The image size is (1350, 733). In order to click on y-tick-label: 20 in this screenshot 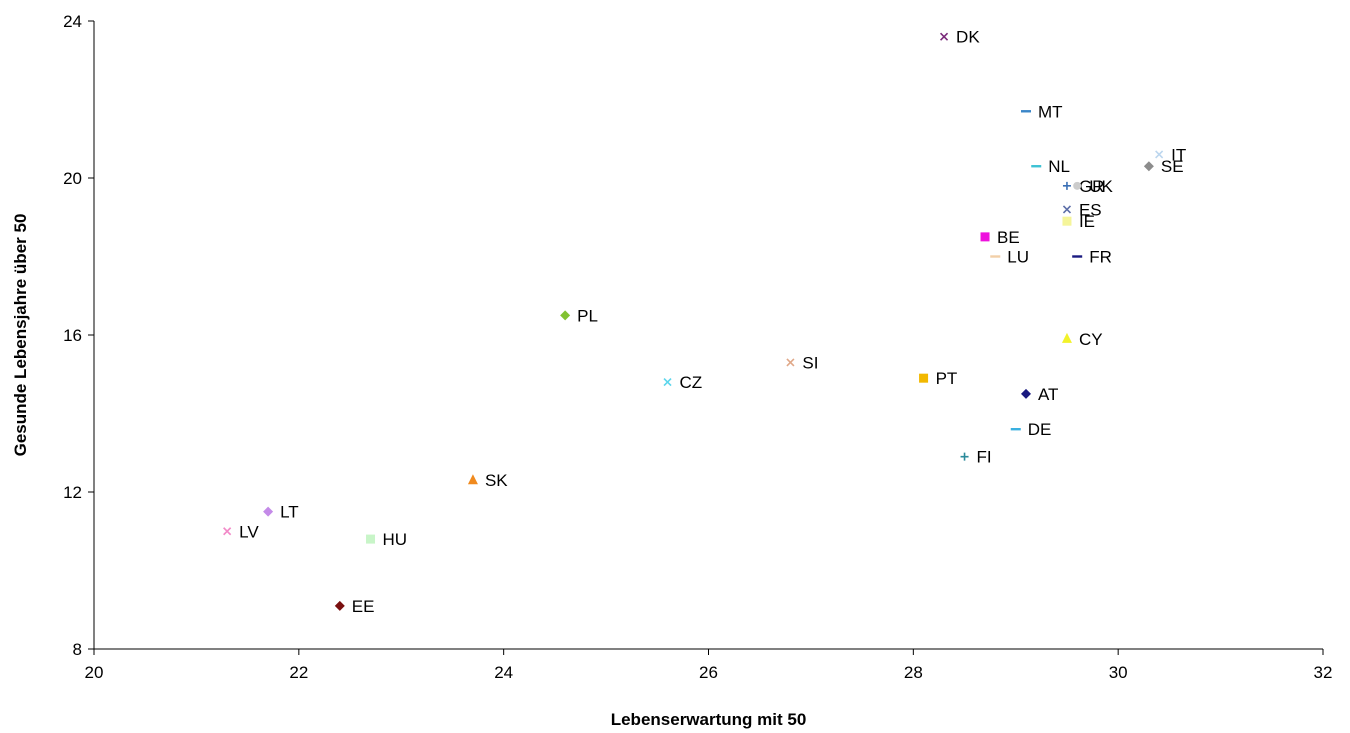, I will do `click(72, 178)`.